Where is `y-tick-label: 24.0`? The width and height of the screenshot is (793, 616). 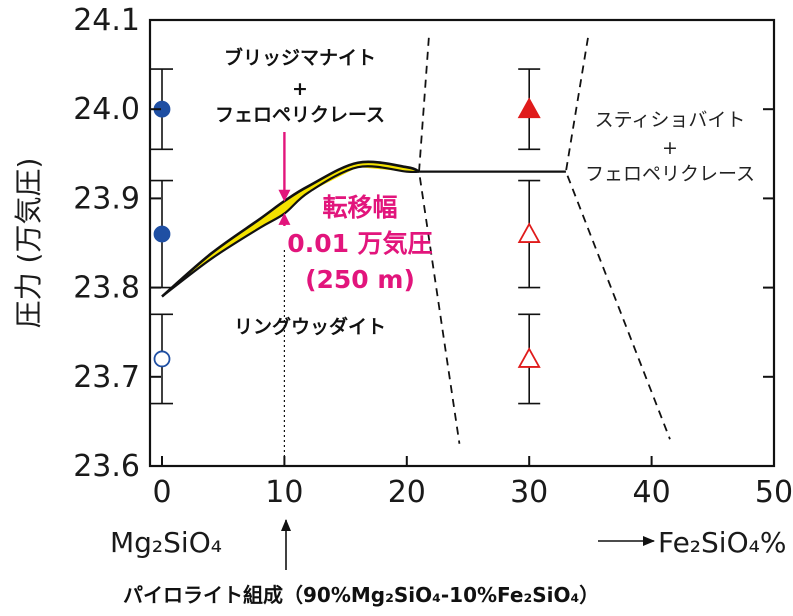 y-tick-label: 24.0 is located at coordinates (106, 109).